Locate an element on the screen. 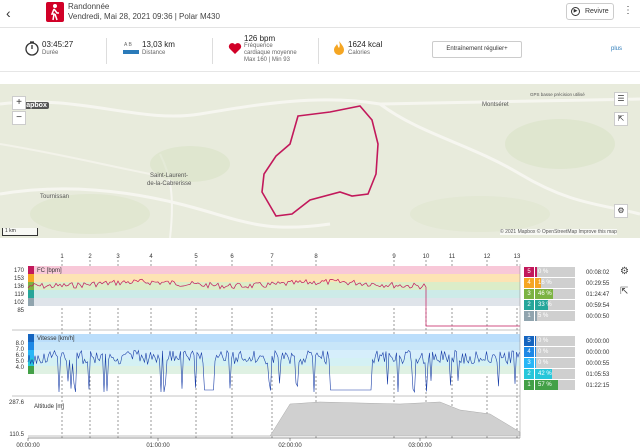  hr-zone-percent: 0 % is located at coordinates (543, 272).